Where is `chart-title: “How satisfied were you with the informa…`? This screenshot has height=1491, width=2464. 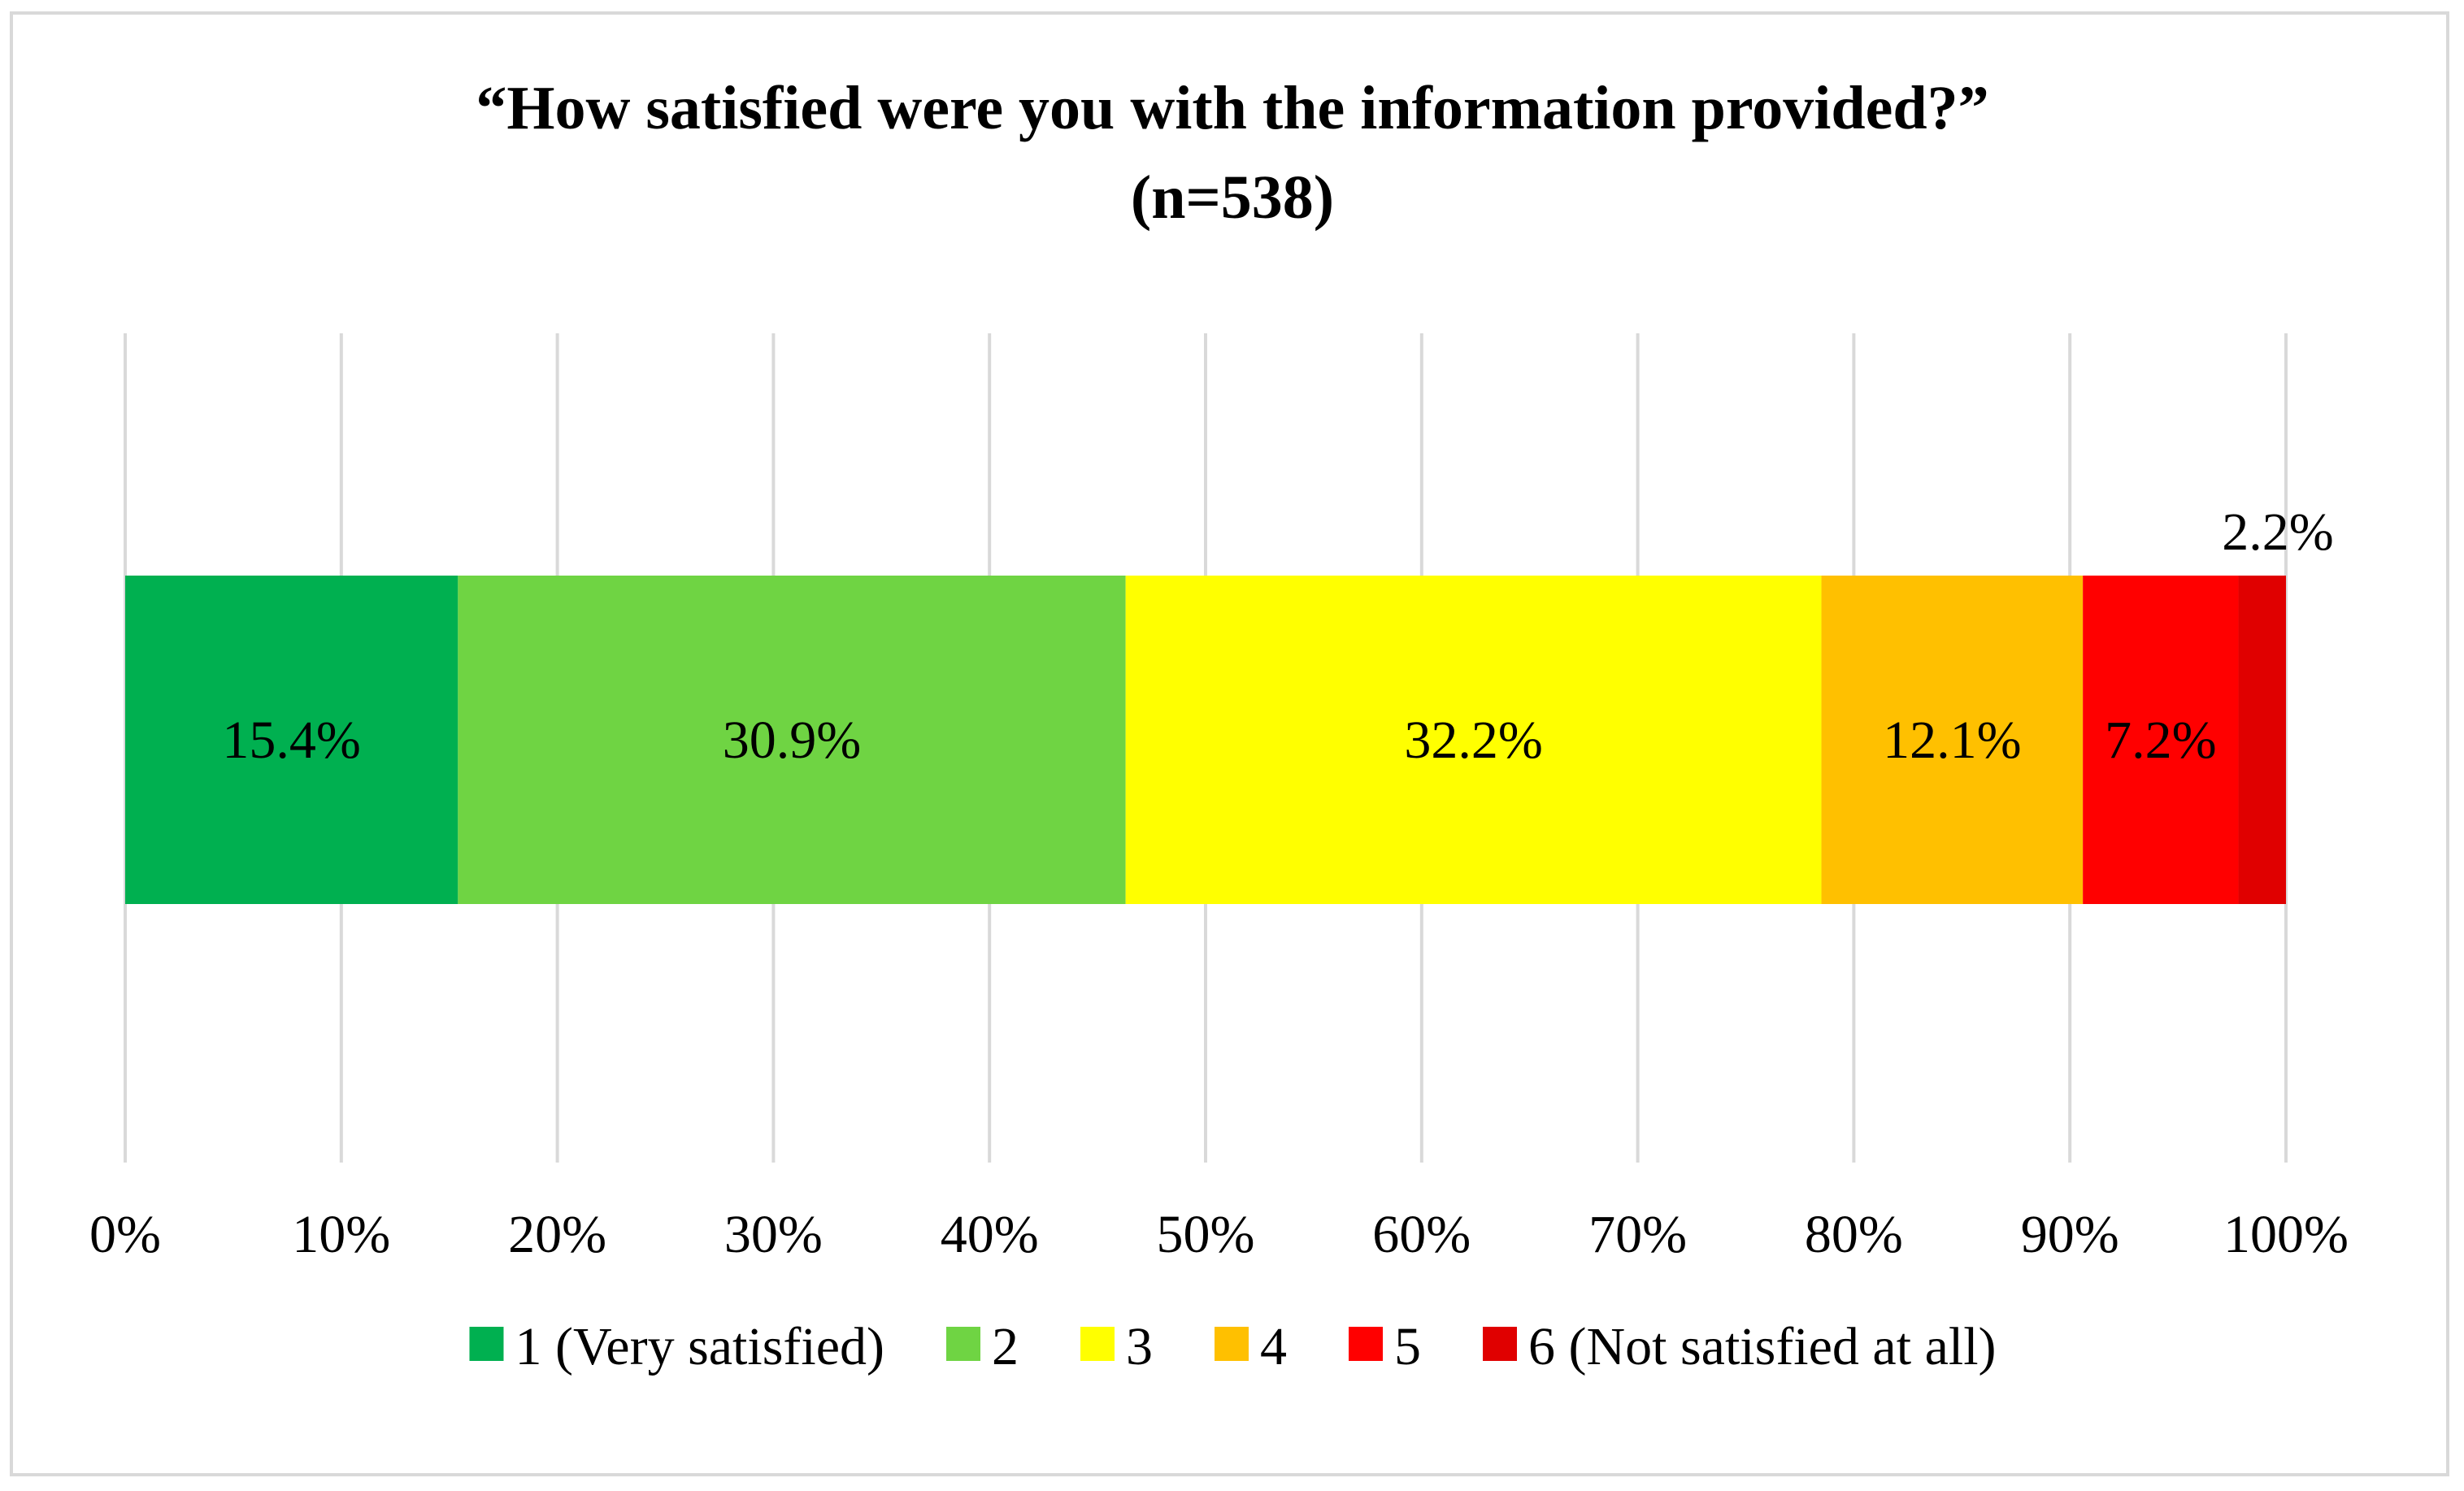
chart-title: “How satisfied were you with the informa… is located at coordinates (1232, 108).